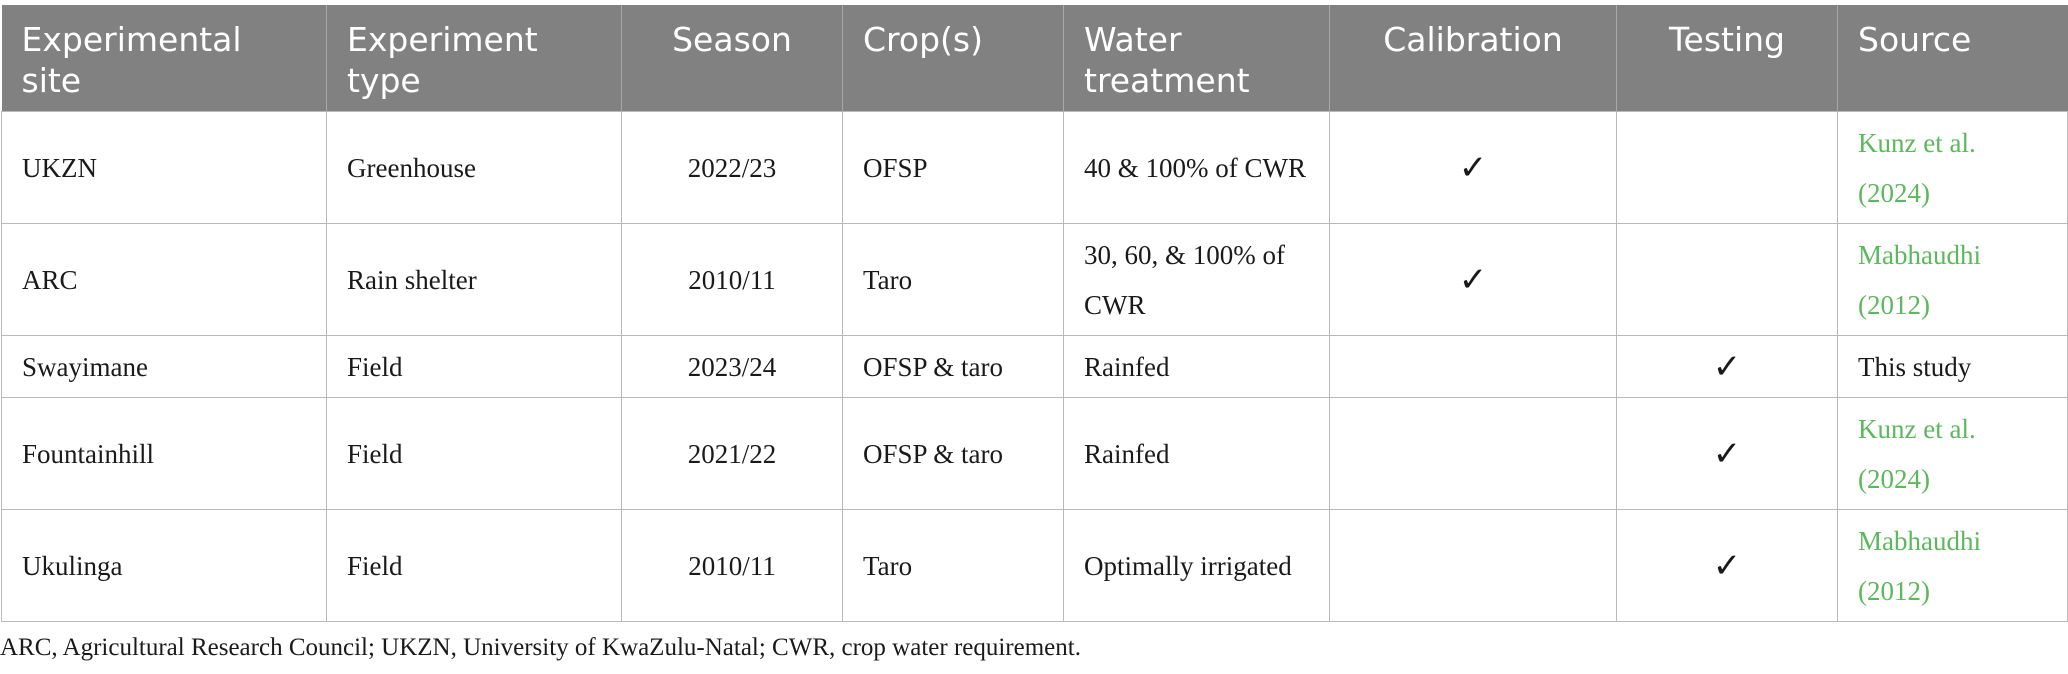 The height and width of the screenshot is (674, 2068). What do you see at coordinates (732, 453) in the screenshot?
I see `cell-season: 2021/22` at bounding box center [732, 453].